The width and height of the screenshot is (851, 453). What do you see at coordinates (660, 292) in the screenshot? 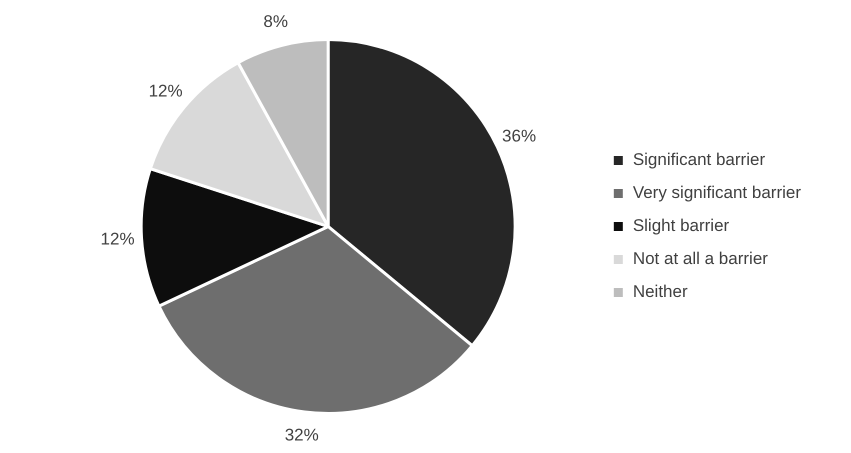
I see `legend-label: Neither` at bounding box center [660, 292].